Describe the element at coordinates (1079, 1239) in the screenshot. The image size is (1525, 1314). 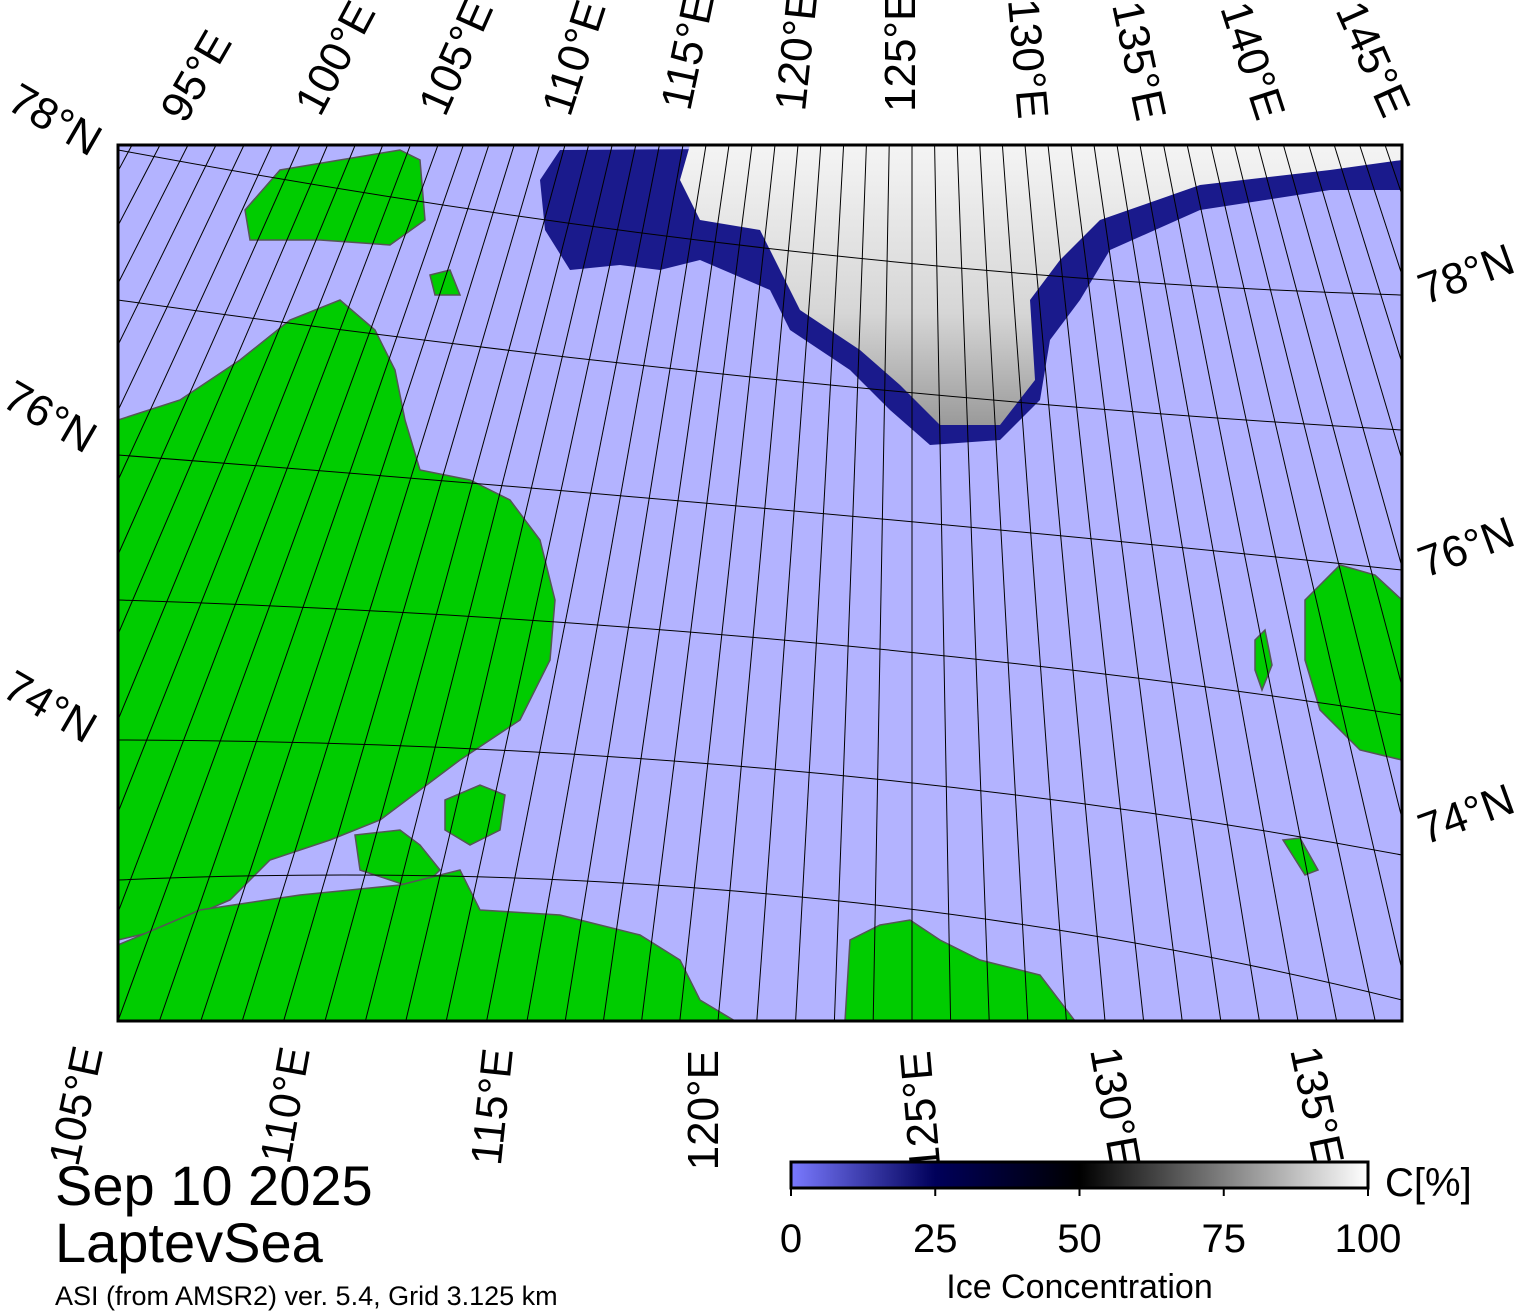
I see `colorbar-tick-label: 50` at that location.